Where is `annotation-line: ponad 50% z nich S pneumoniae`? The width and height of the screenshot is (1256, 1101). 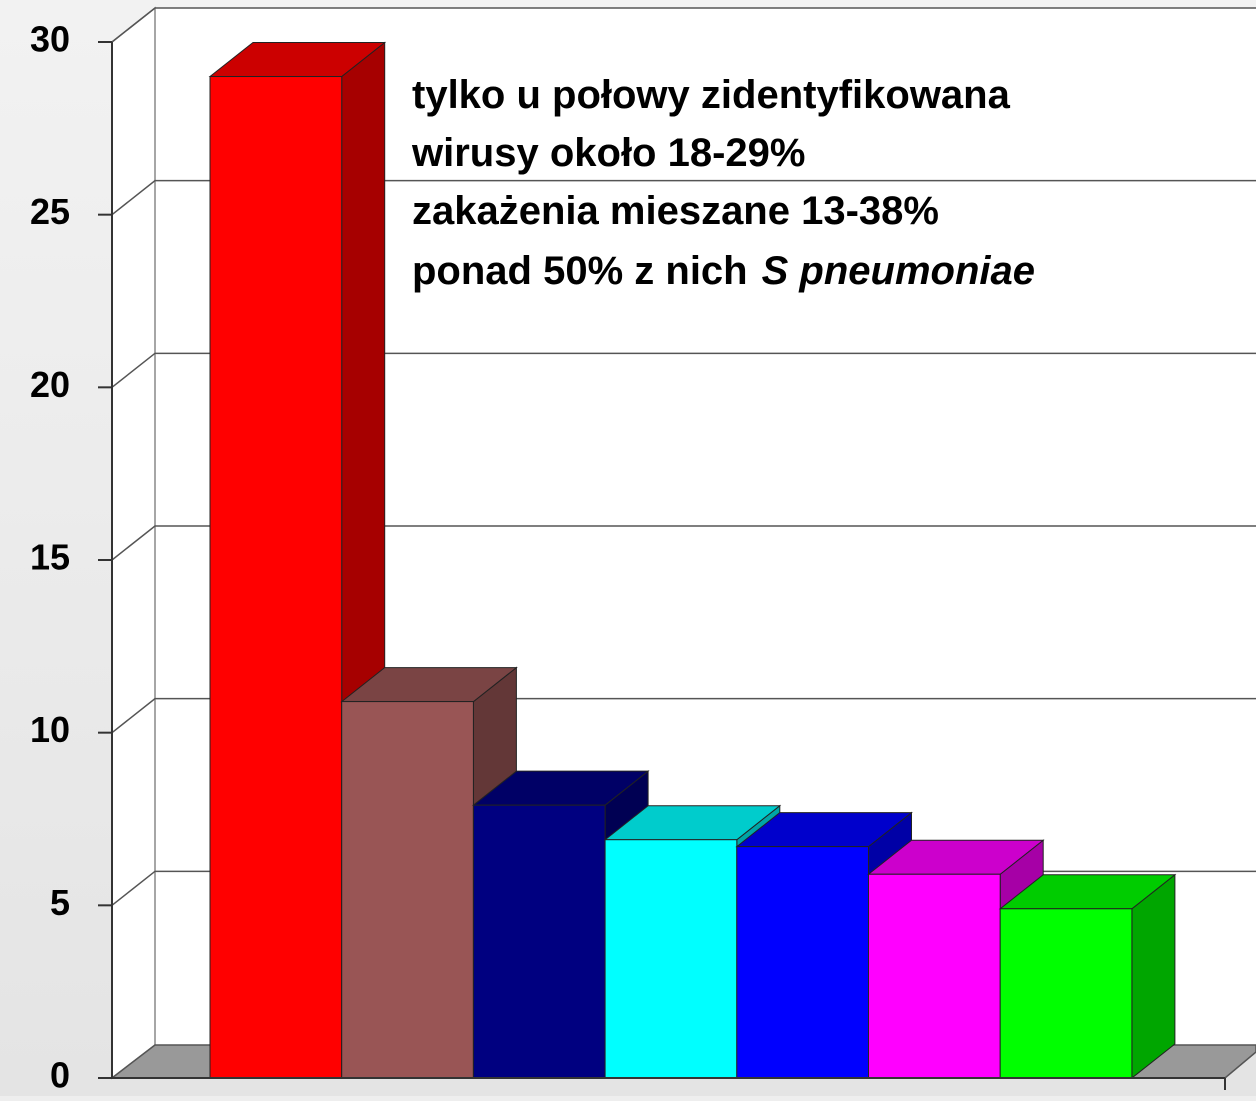
annotation-line: ponad 50% z nich S pneumoniae is located at coordinates (723, 271).